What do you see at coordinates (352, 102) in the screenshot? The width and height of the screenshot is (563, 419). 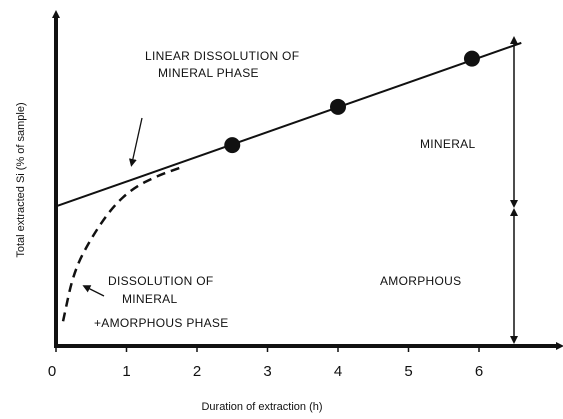 I see `points-layer` at bounding box center [352, 102].